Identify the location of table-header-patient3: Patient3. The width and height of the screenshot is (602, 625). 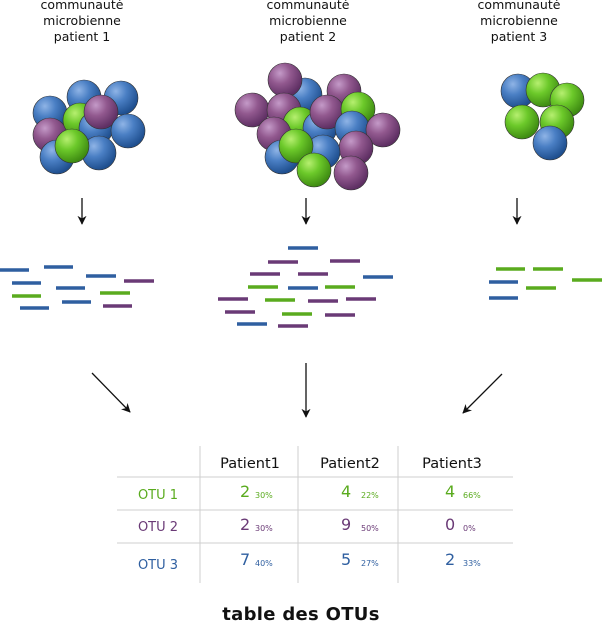
(452, 464).